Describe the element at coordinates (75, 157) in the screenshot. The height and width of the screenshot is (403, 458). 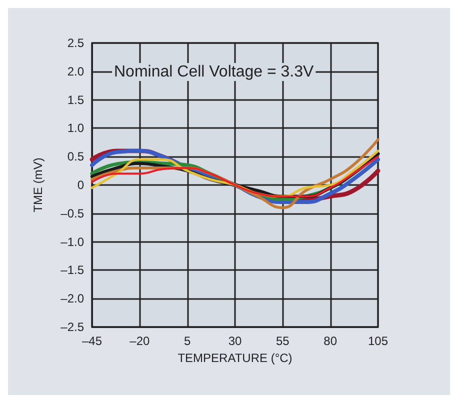
I see `y-tick-label: 0.5` at that location.